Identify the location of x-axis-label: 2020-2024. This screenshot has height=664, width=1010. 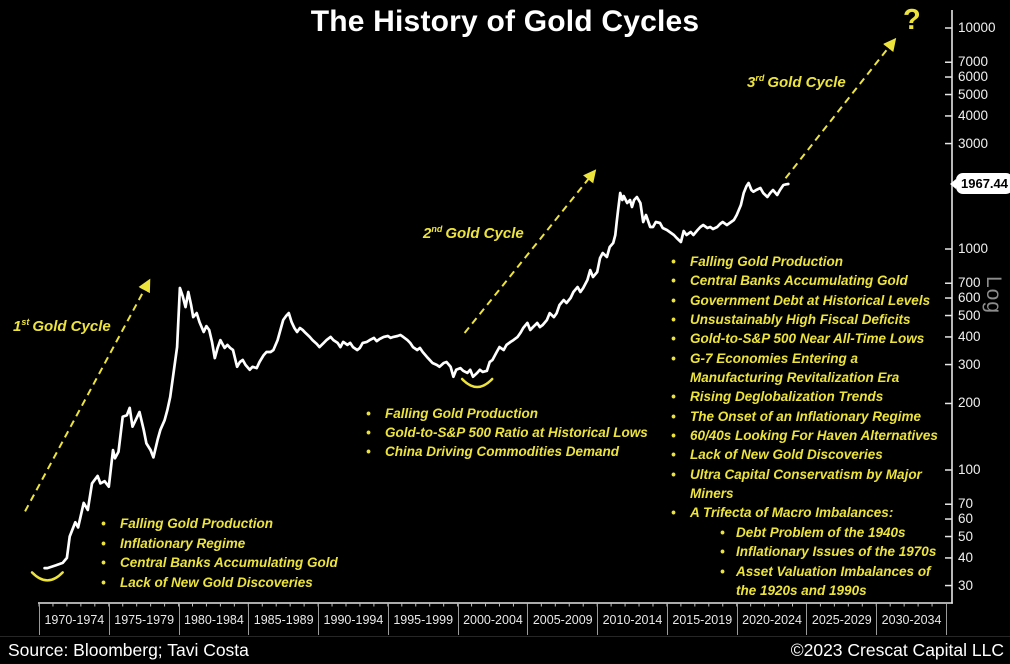
(773, 619).